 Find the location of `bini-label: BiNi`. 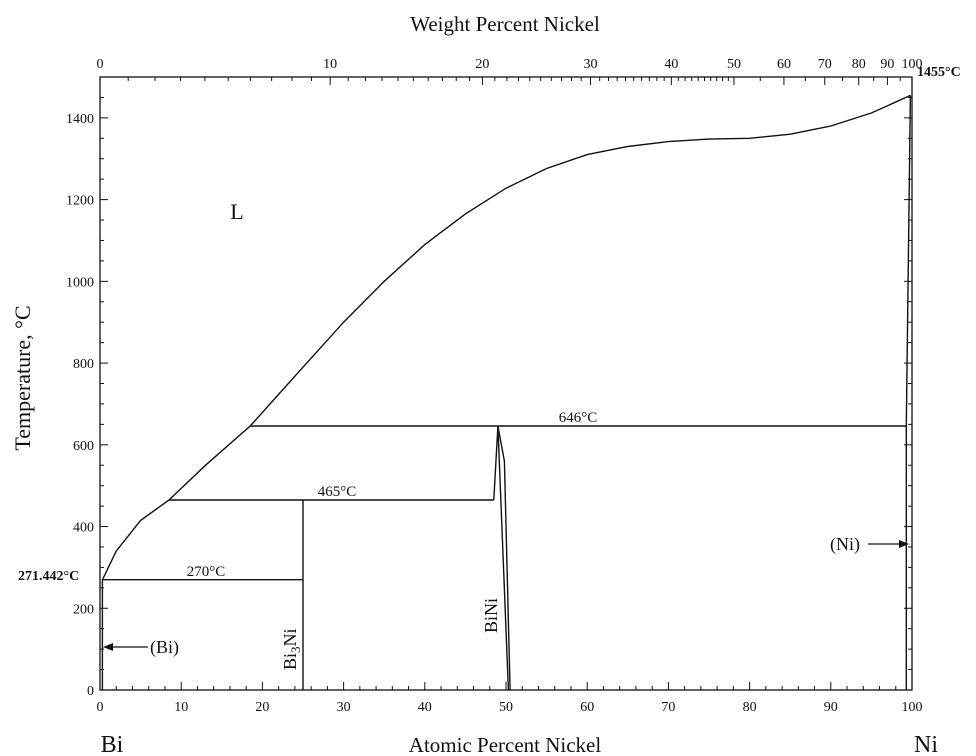

bini-label: BiNi is located at coordinates (491, 615).